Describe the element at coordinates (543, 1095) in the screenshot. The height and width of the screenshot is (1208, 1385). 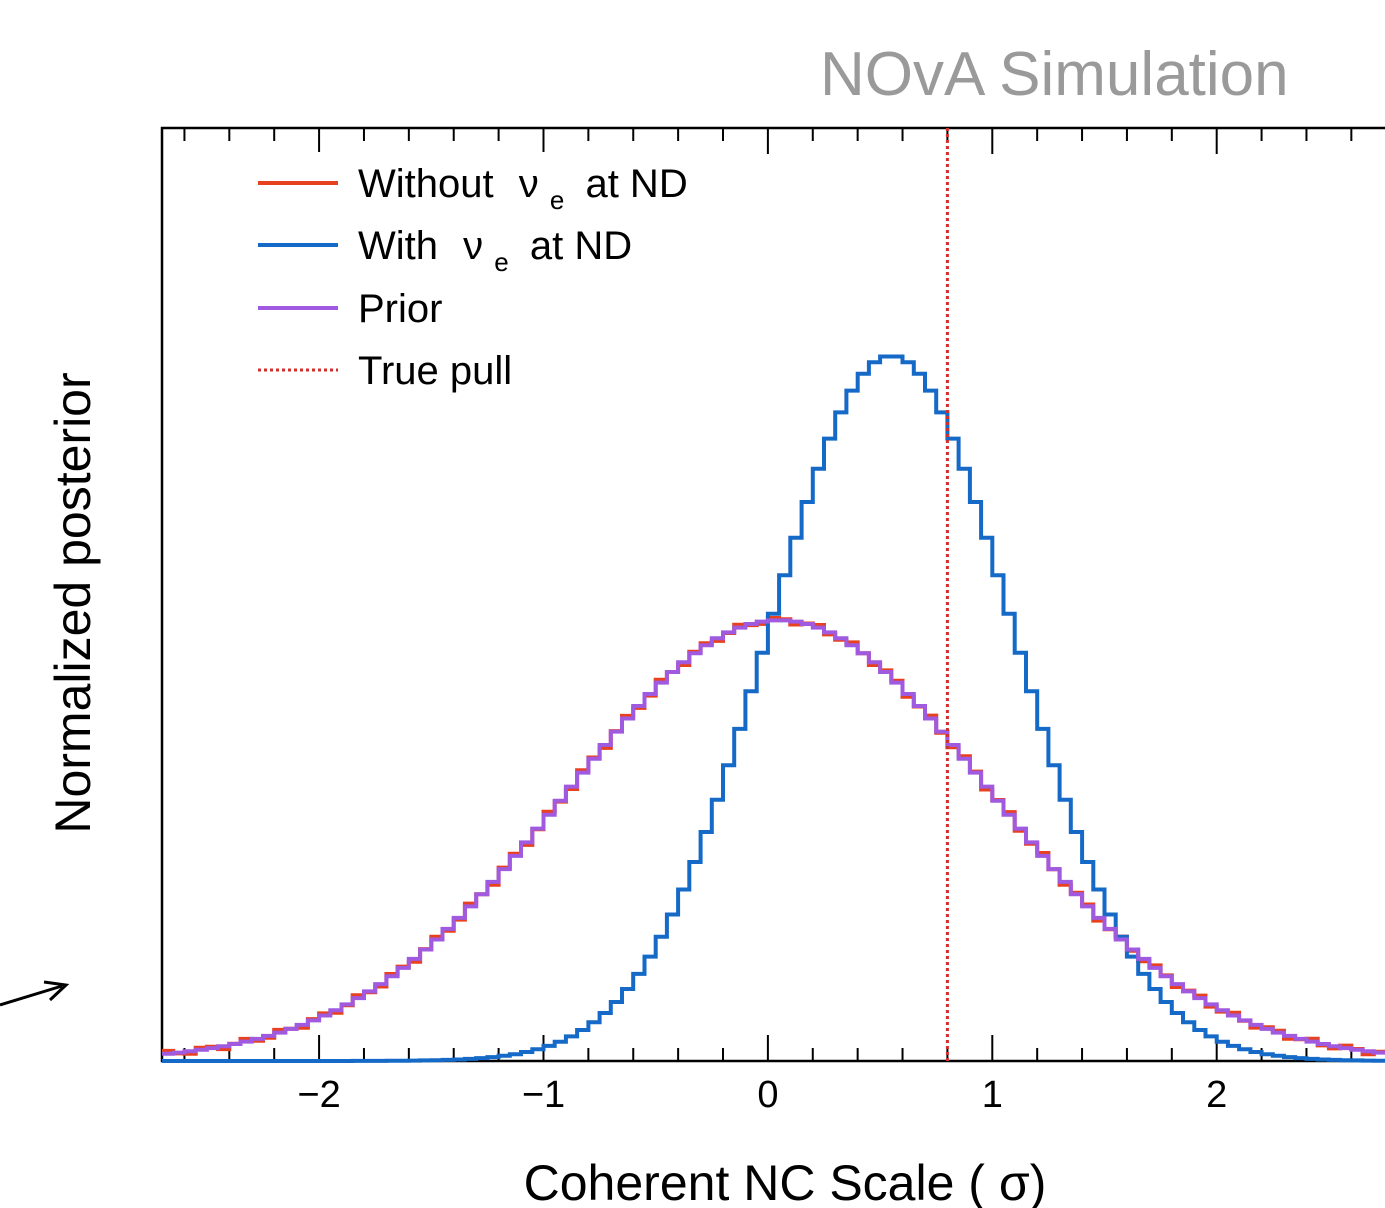
I see `x-tick-label: −1` at that location.